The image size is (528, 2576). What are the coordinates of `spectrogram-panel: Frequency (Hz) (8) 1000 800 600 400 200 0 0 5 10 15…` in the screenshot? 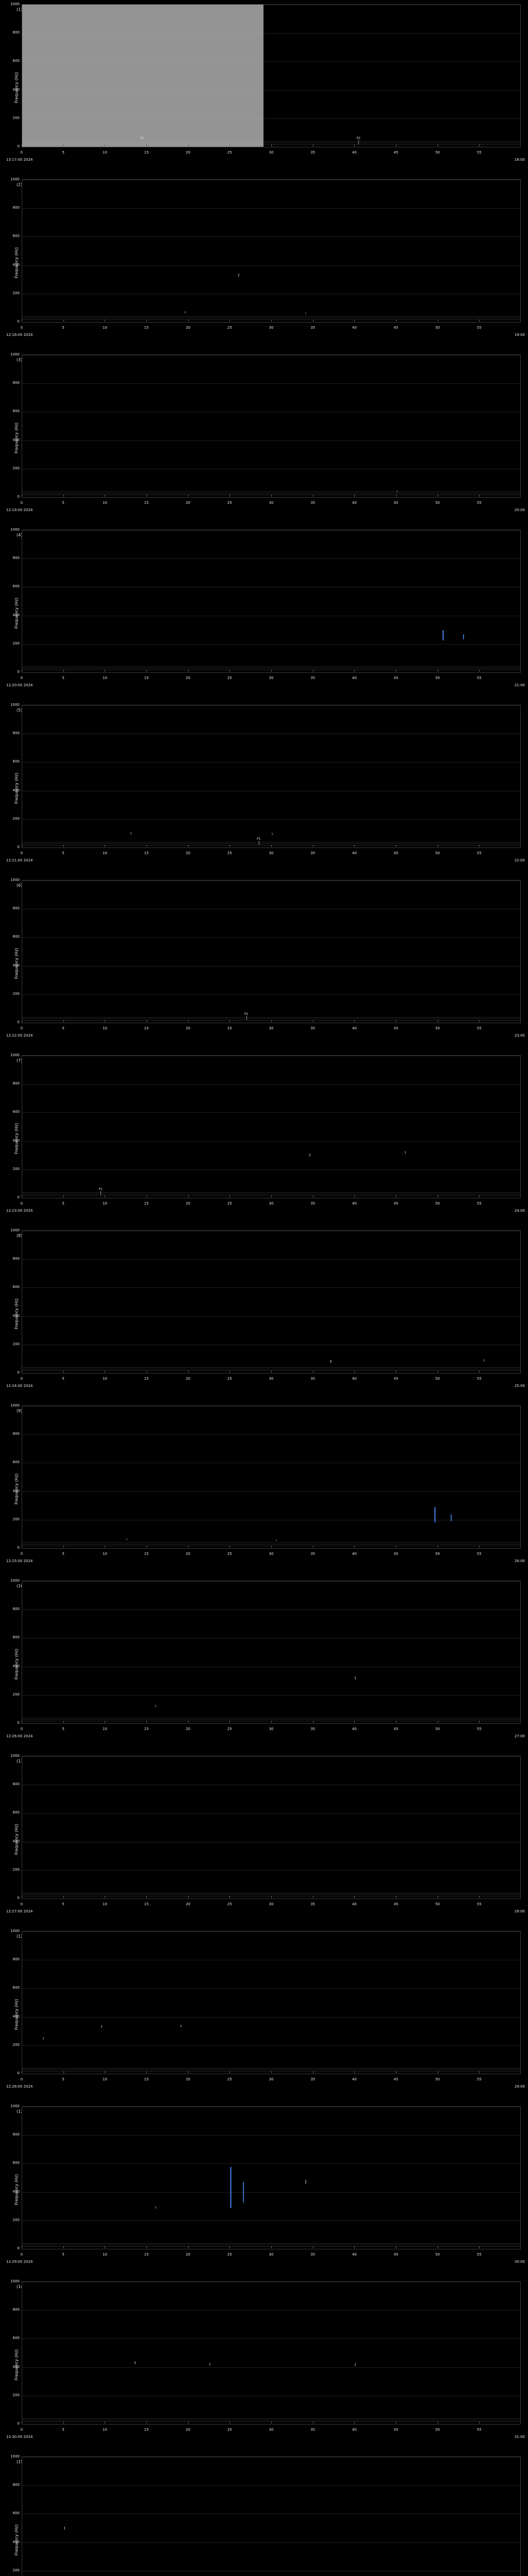 It's located at (264, 1313).